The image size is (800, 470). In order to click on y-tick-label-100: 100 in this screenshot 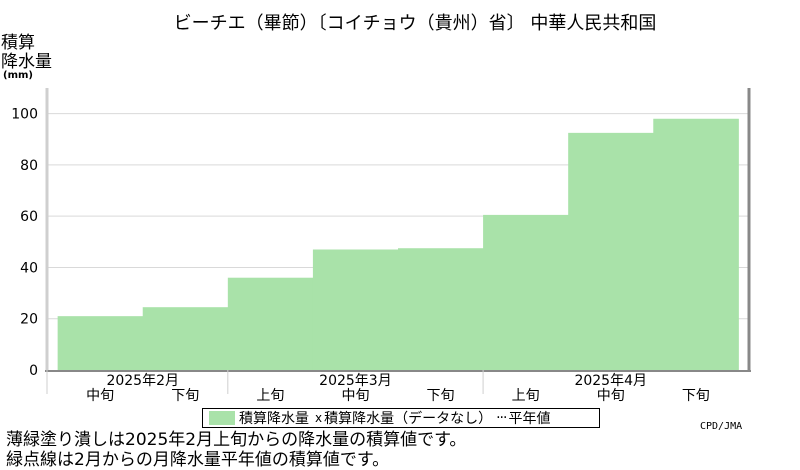, I will do `click(24, 115)`.